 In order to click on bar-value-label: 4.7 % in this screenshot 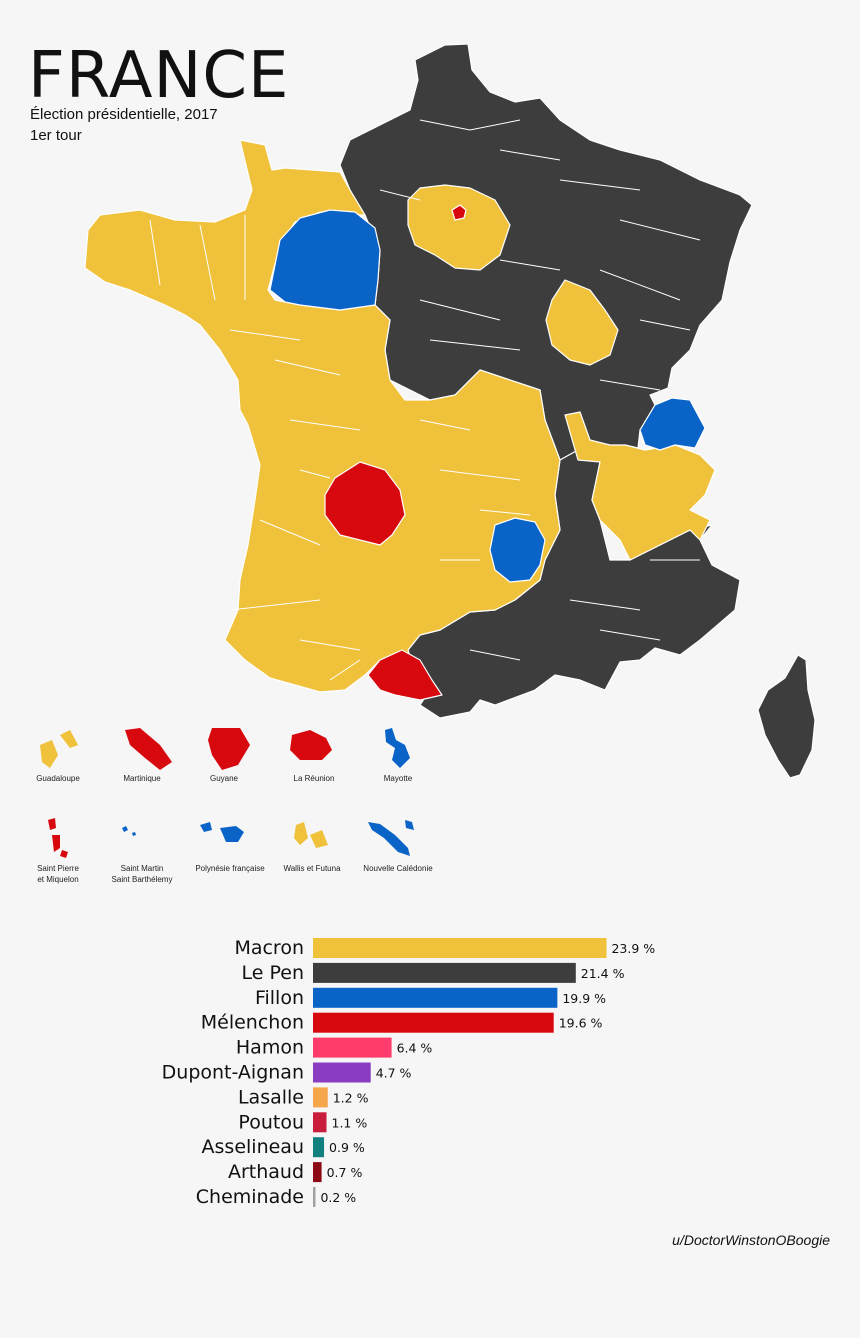, I will do `click(394, 1073)`.